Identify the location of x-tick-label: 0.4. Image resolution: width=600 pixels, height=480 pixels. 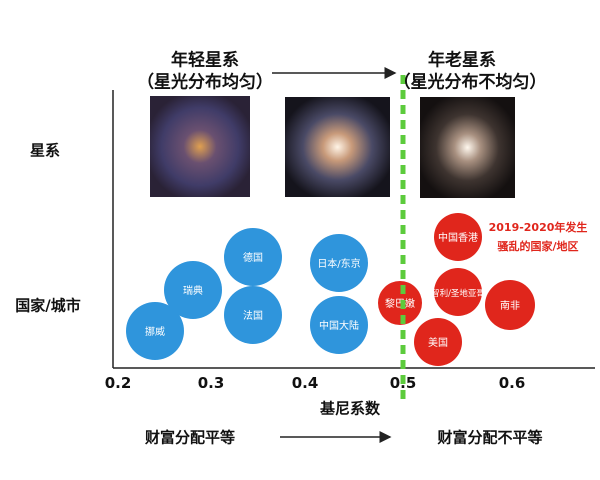
(305, 383).